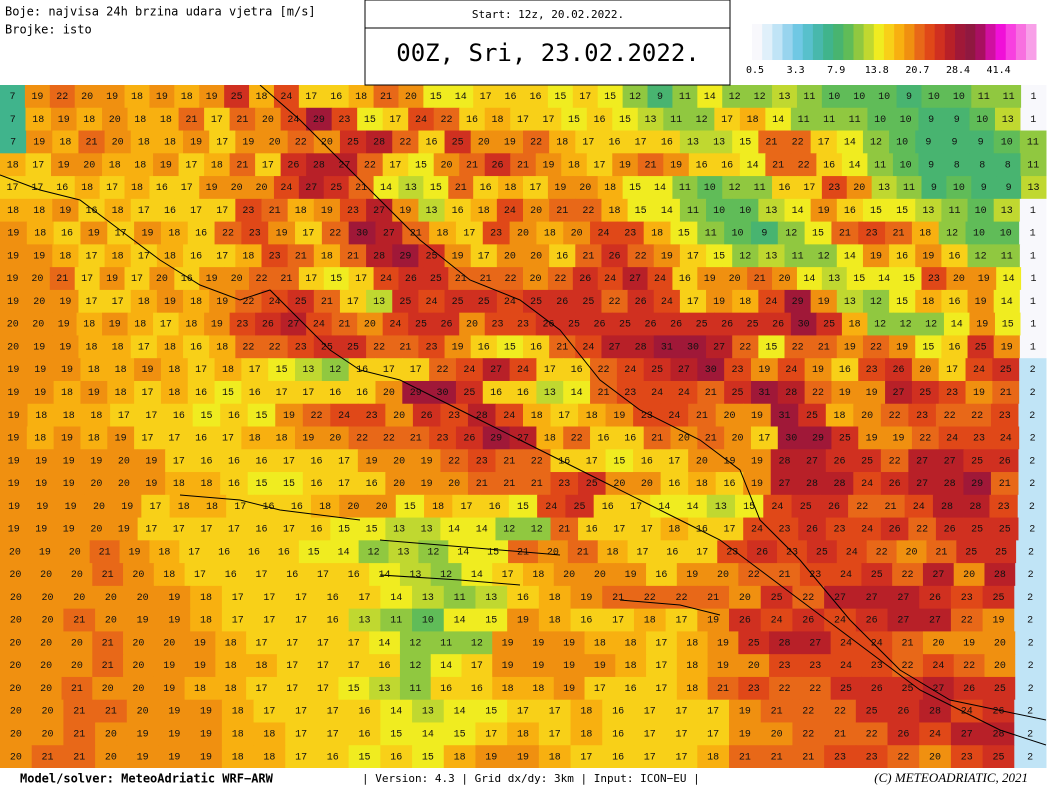 The width and height of the screenshot is (1050, 788). Describe the element at coordinates (13, 143) in the screenshot. I see `cell-value: 7` at that location.